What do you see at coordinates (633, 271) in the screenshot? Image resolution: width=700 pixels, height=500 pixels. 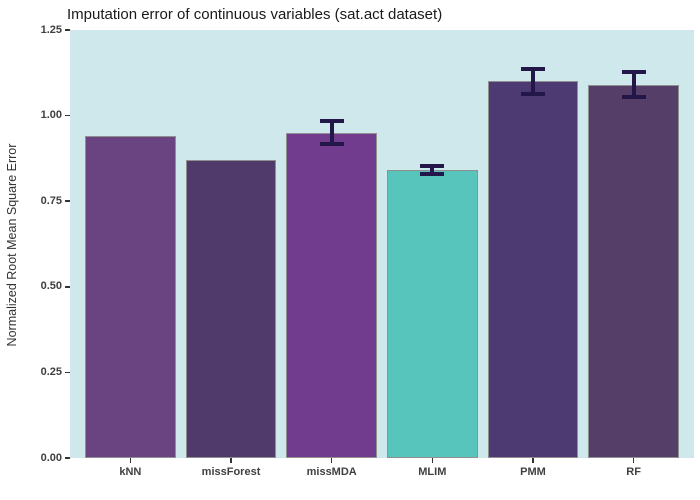 I see `bar-RF` at bounding box center [633, 271].